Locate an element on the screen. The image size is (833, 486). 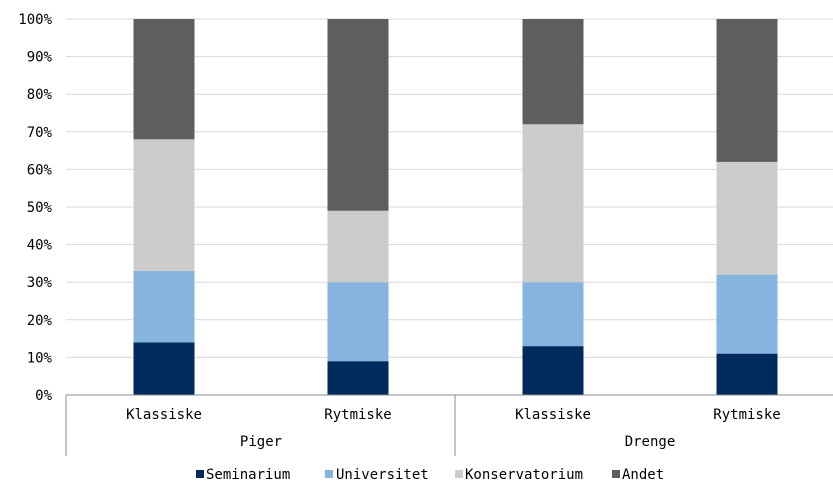
legend-label: Seminarium is located at coordinates (248, 475).